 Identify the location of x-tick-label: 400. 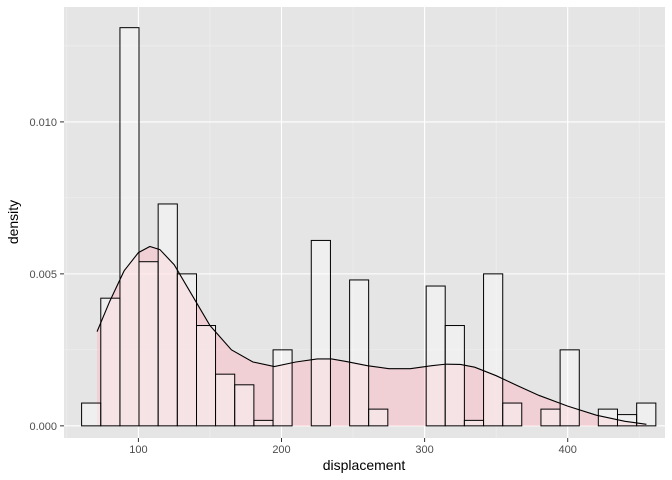
(568, 450).